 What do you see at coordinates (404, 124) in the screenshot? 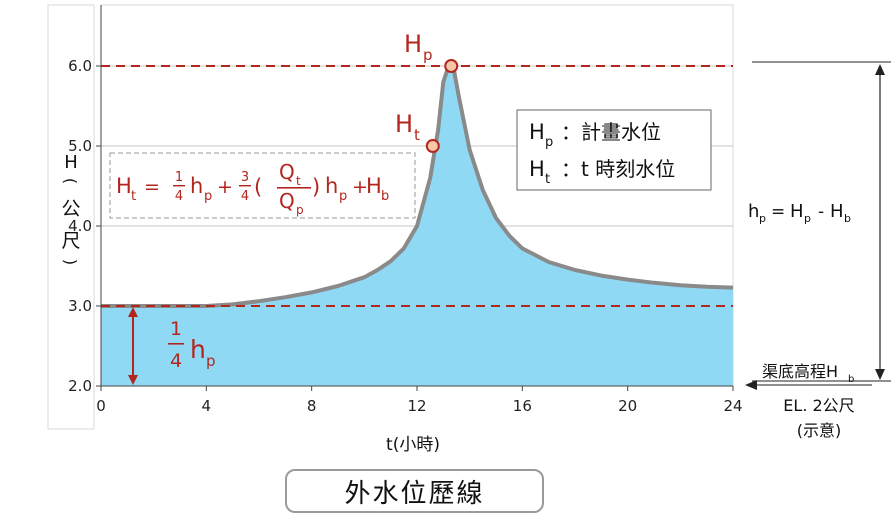
I see `ht-label: H` at bounding box center [404, 124].